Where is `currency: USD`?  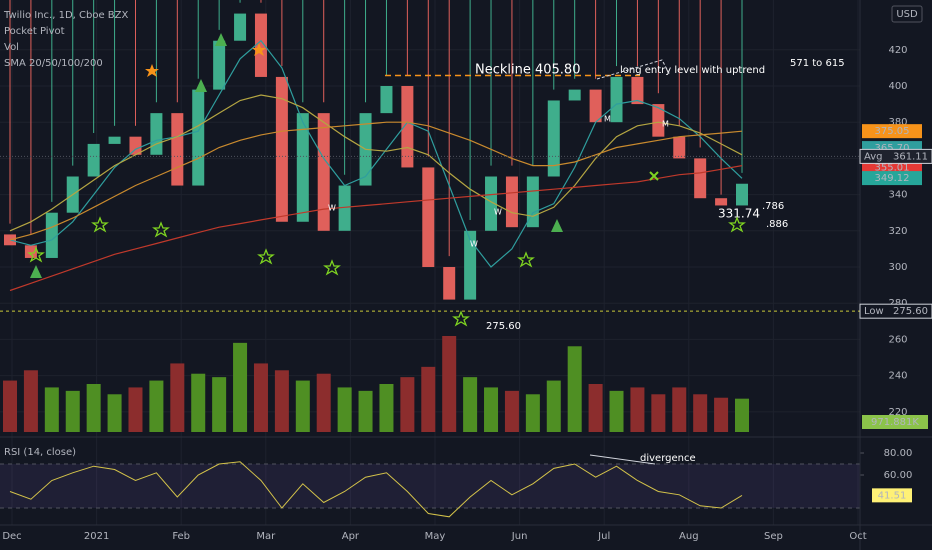 currency: USD is located at coordinates (907, 14).